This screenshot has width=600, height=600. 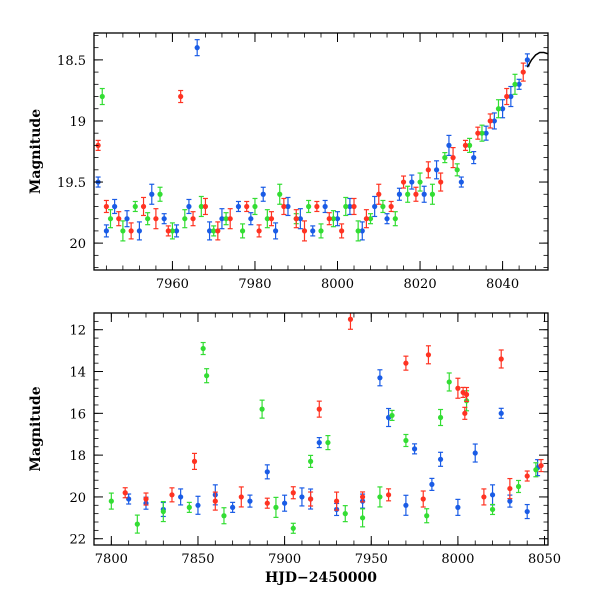 What do you see at coordinates (197, 559) in the screenshot?
I see `bottom-x-tick-label: 7850` at bounding box center [197, 559].